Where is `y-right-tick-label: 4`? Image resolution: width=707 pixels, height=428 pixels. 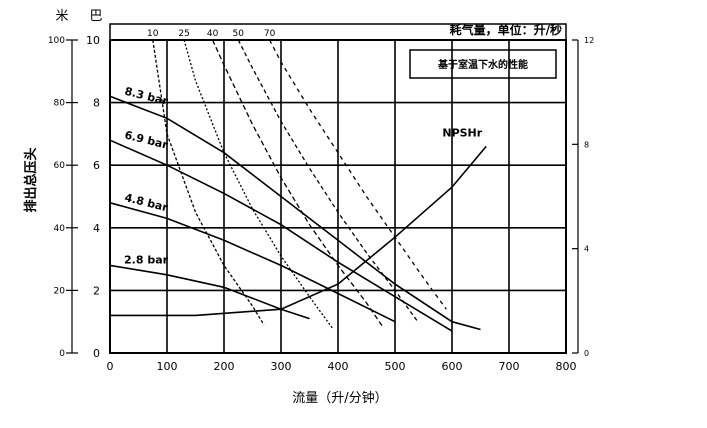 y-right-tick-label: 4 is located at coordinates (586, 249).